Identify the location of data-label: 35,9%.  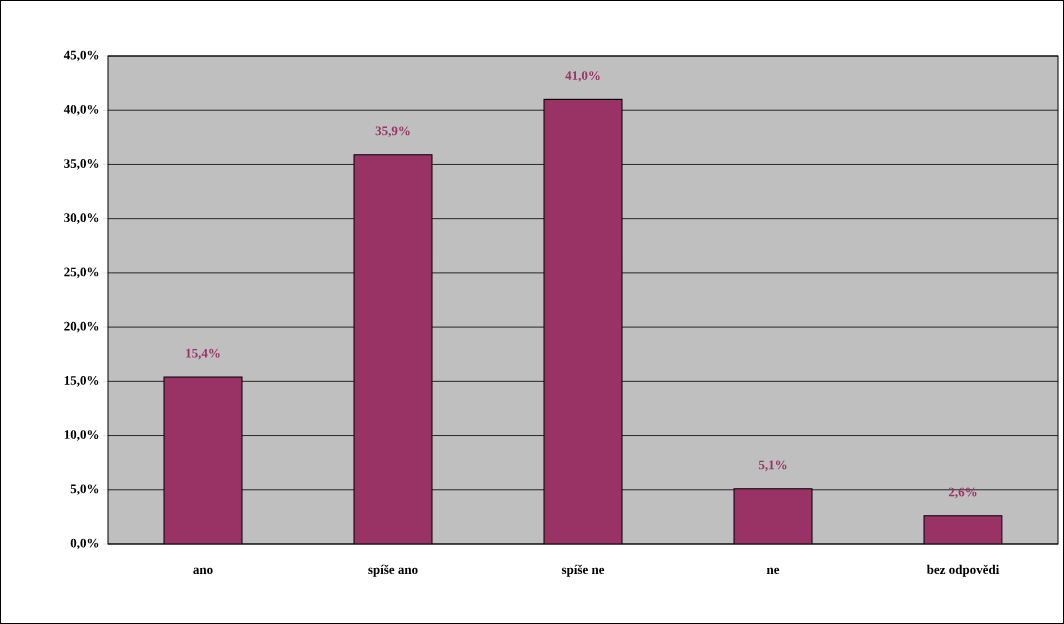
(392, 132).